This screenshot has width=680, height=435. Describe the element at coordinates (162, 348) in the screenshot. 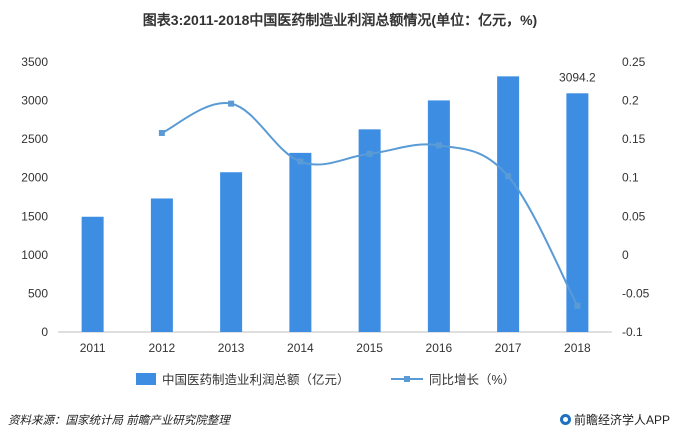

I see `x-tick-label: 2012` at that location.